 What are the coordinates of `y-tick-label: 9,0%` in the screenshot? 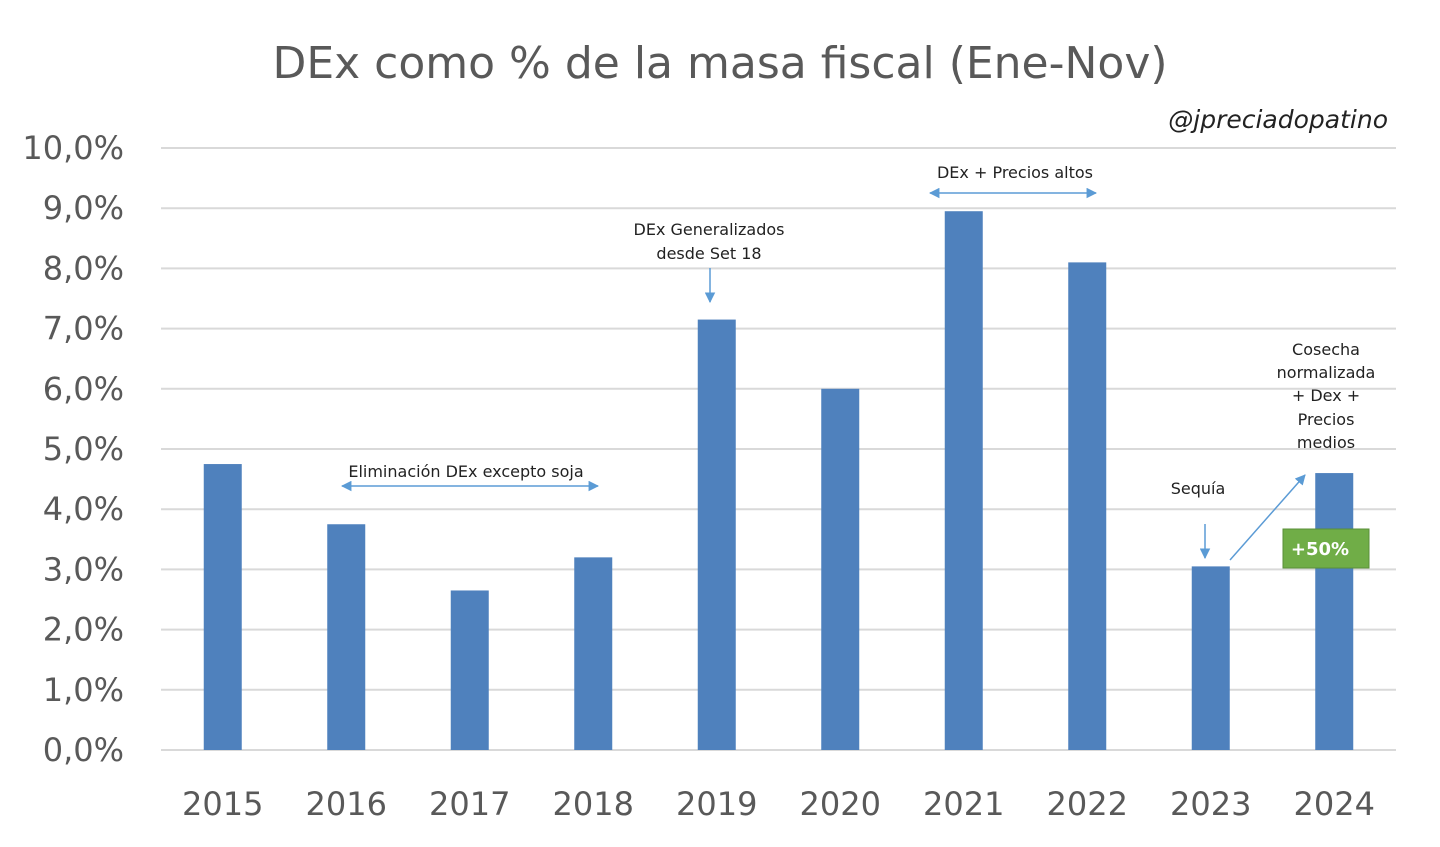 It's located at (83, 208).